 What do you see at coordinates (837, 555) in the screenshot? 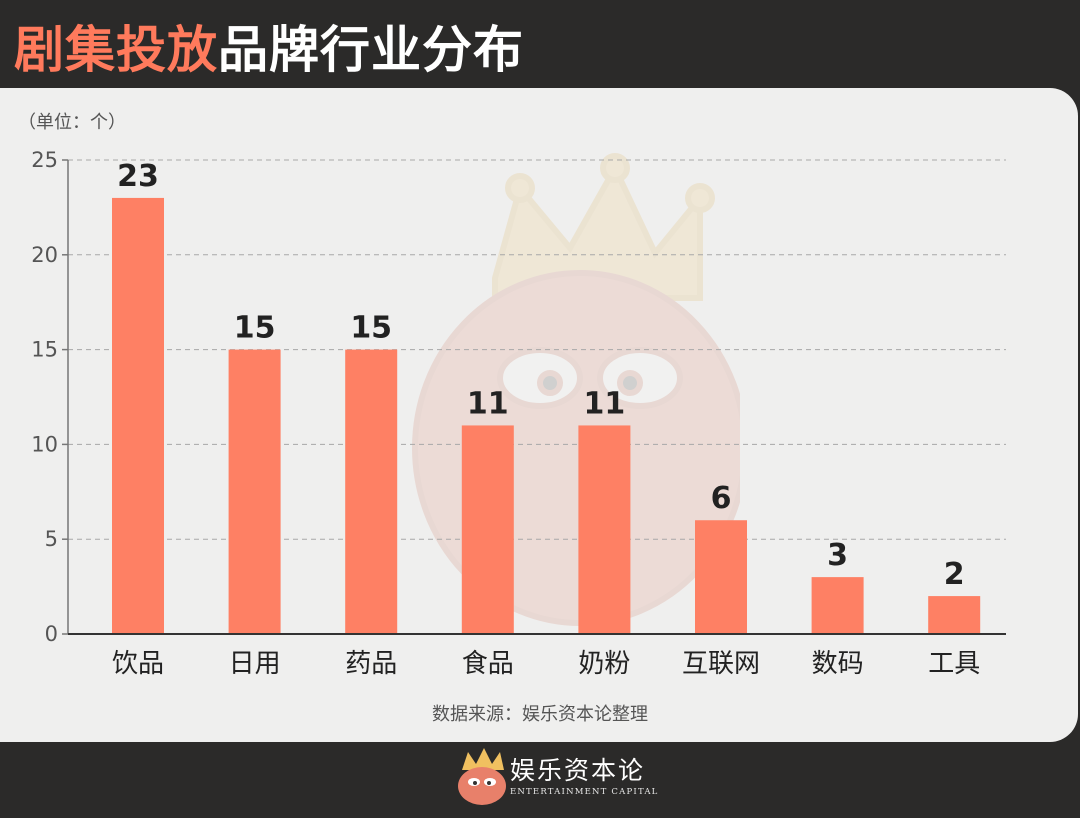
I see `data-label: 3` at bounding box center [837, 555].